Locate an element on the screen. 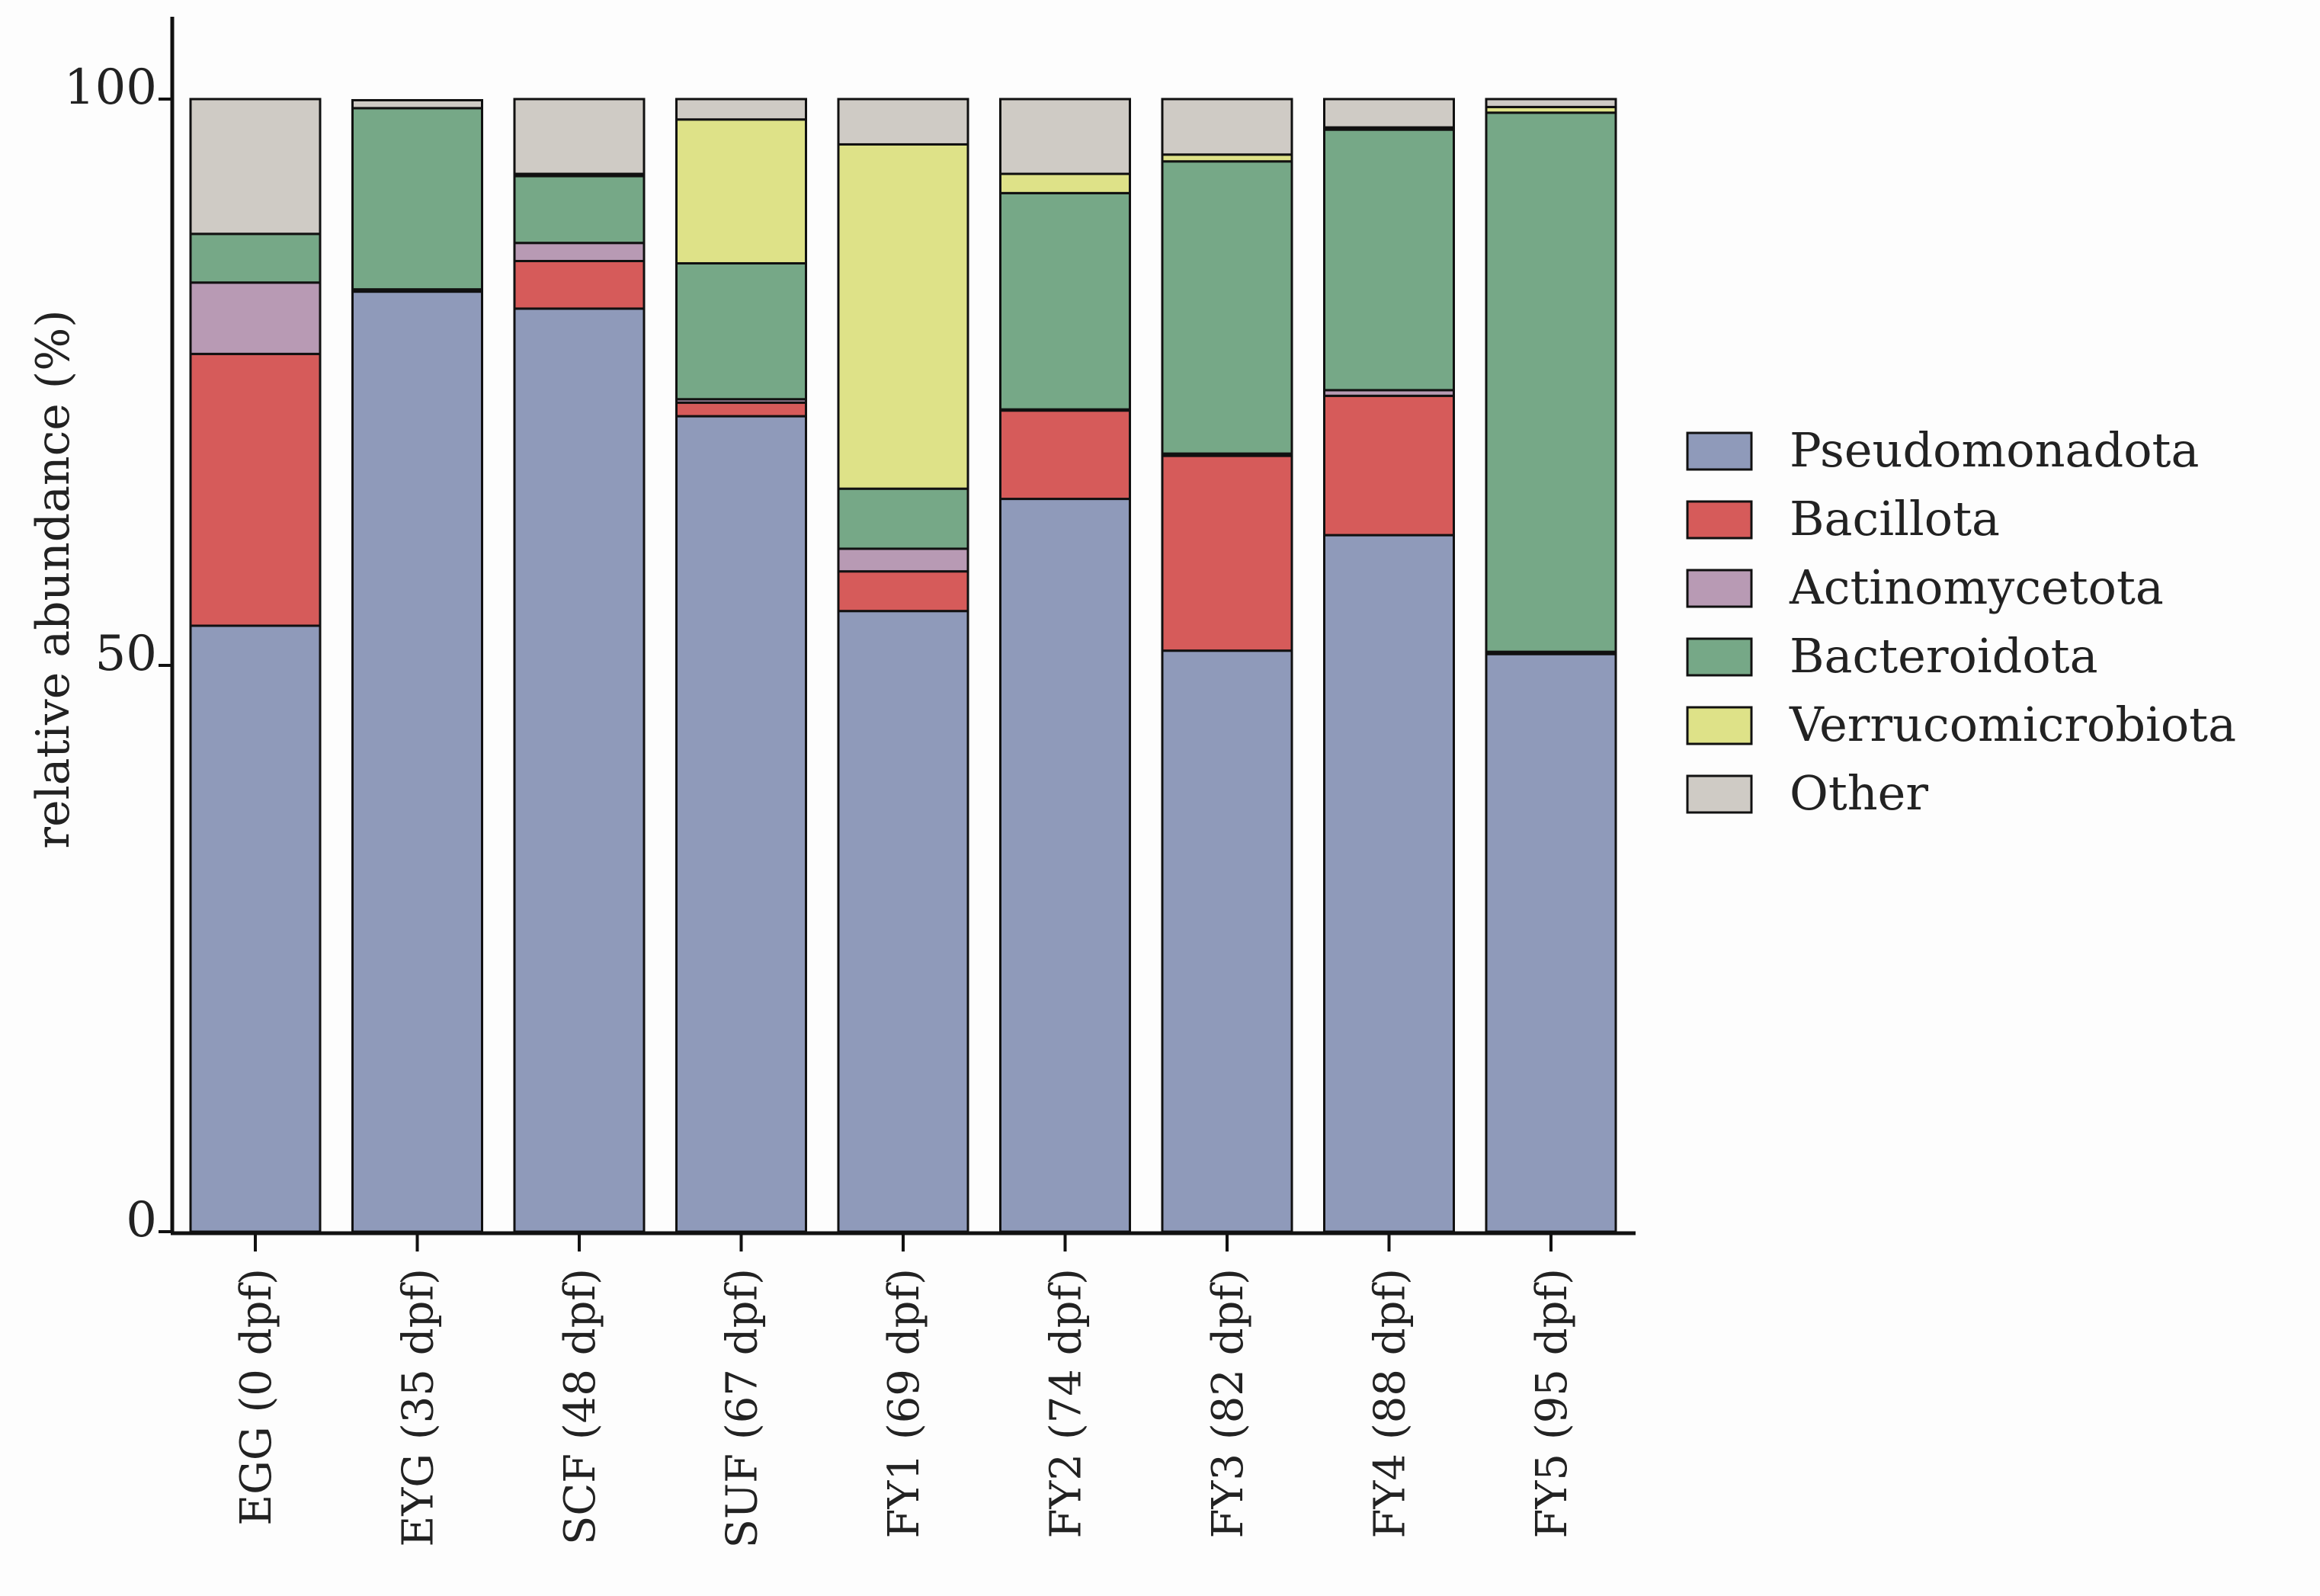 The image size is (2320, 1596). x-tick-label: FY2 (74 dpf) is located at coordinates (1066, 1403).